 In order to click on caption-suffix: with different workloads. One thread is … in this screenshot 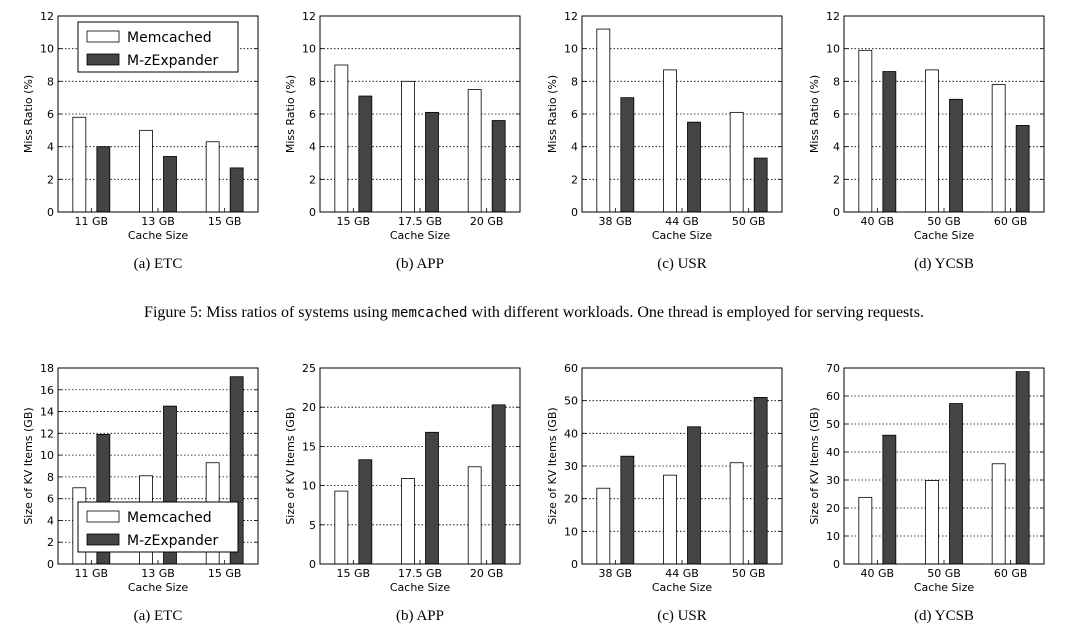, I will do `click(695, 312)`.